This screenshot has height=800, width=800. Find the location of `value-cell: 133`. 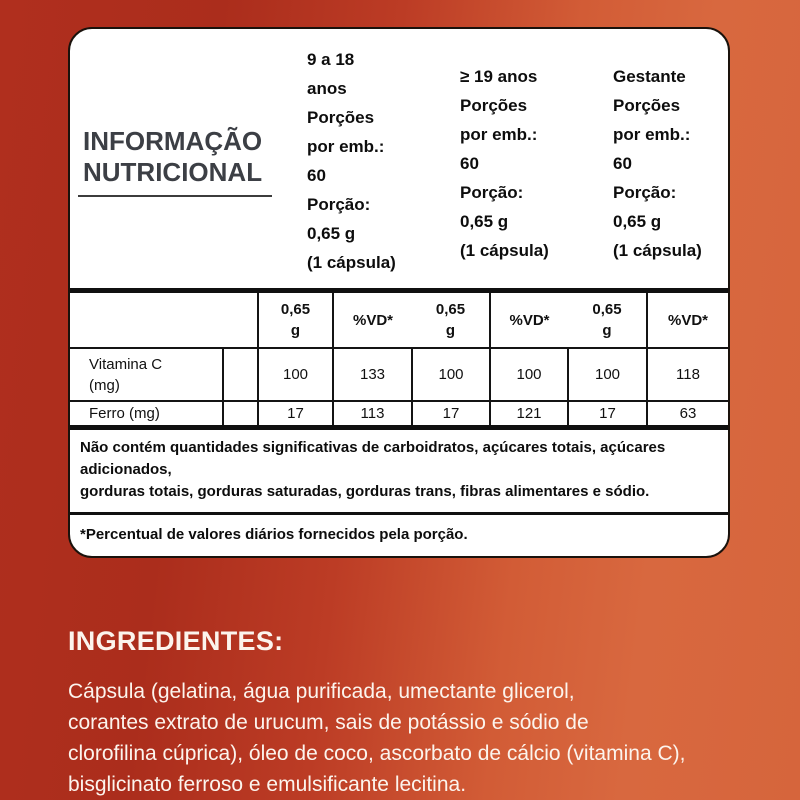

value-cell: 133 is located at coordinates (372, 375).